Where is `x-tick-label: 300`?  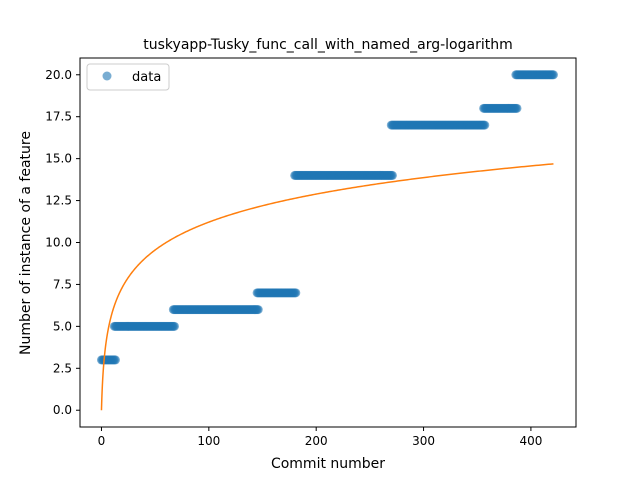
x-tick-label: 300 is located at coordinates (423, 441).